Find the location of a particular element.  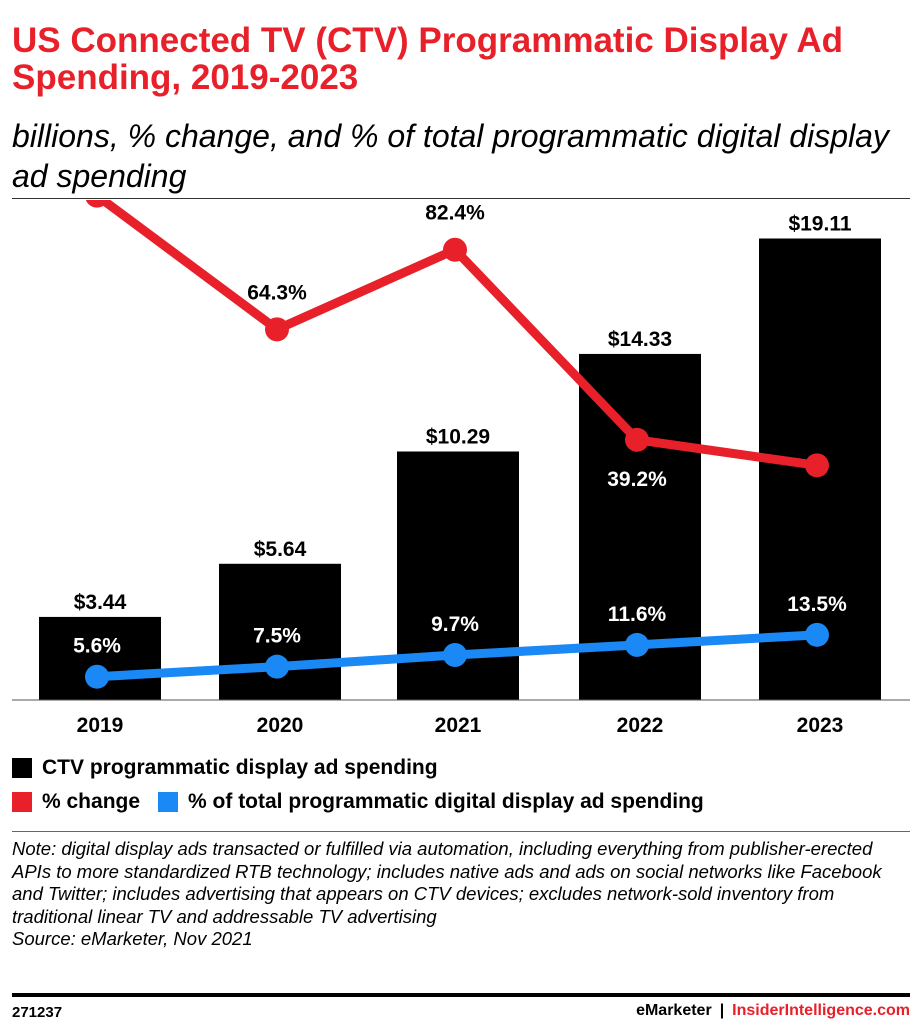

source-text: Source: eMarketer, Nov 2021 is located at coordinates (132, 938).